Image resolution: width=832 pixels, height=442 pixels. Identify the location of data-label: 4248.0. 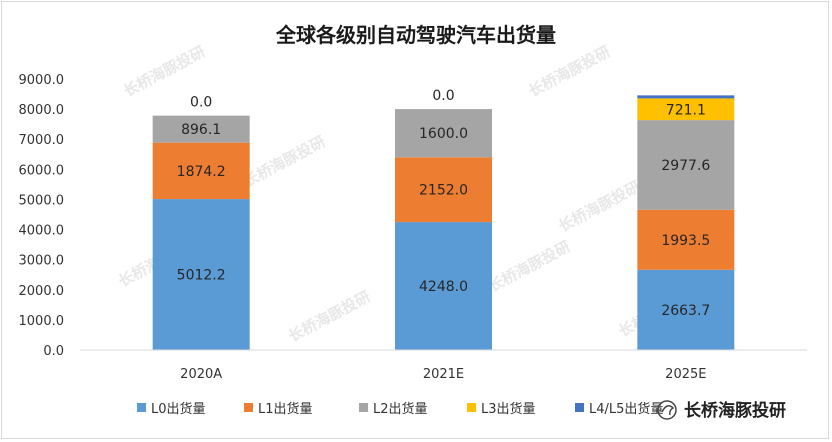
(443, 287).